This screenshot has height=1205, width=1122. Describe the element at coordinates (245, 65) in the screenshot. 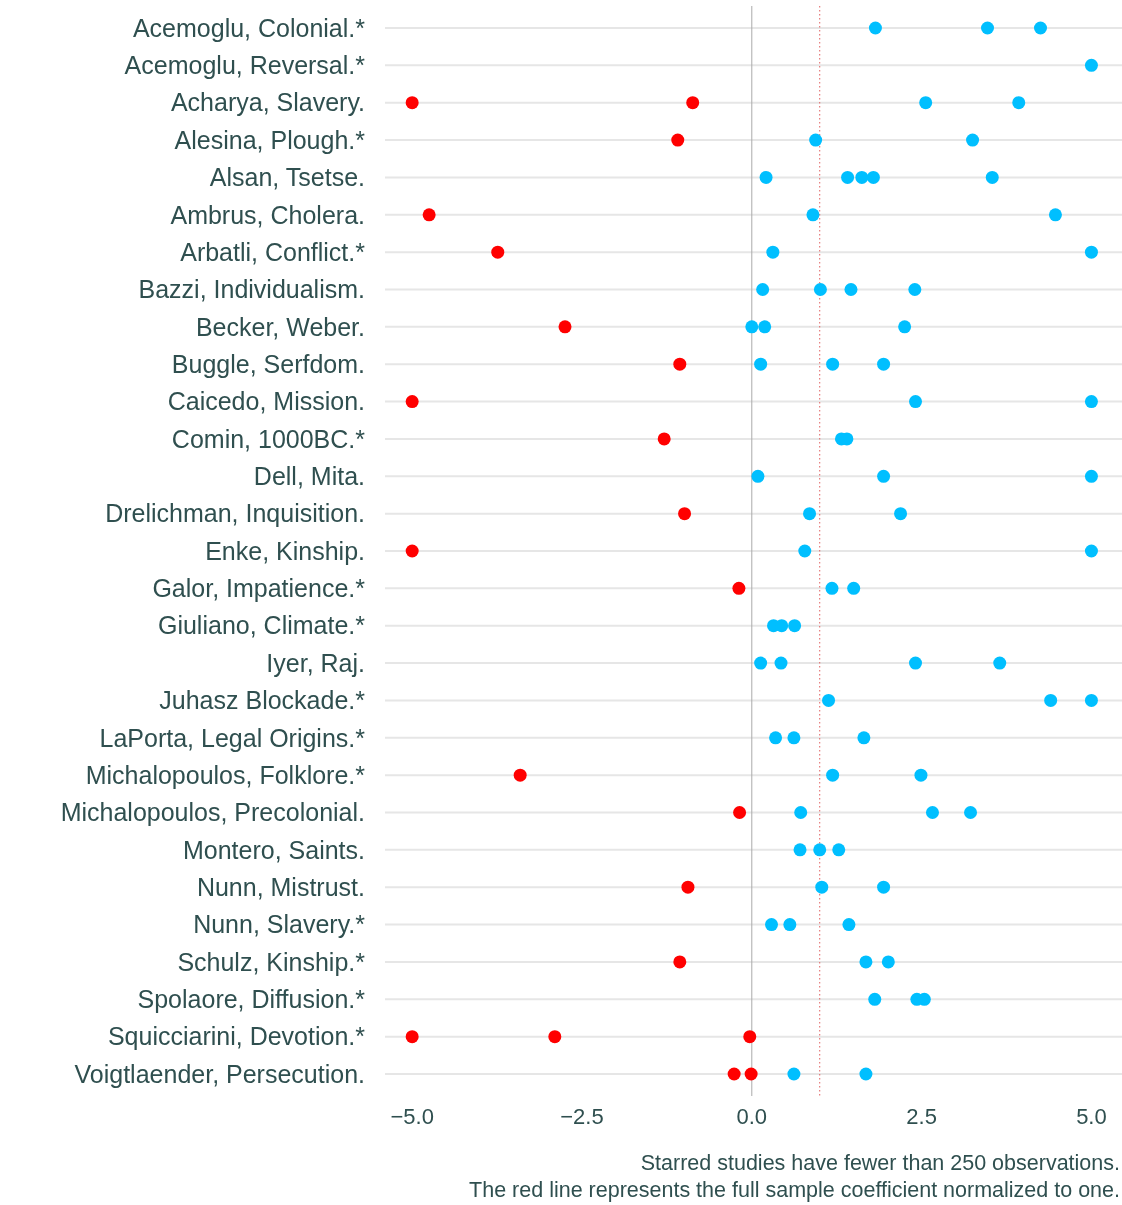

I see `y-tick-label: Acemoglu, Reversal.*` at that location.